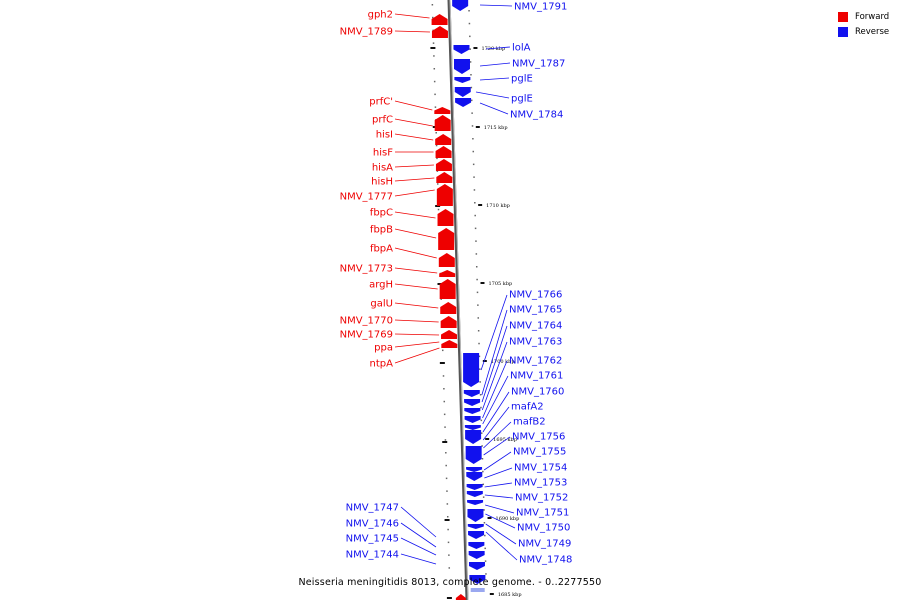  I want to click on reverse-gene-label: NMV_1755, so click(539, 452).